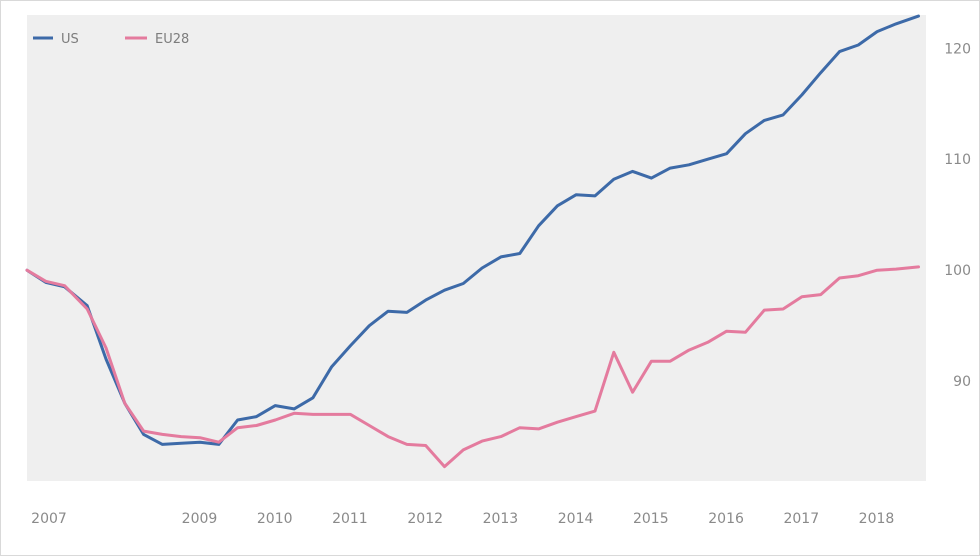 The width and height of the screenshot is (980, 557). I want to click on legend-label-eu28: EU28, so click(172, 39).